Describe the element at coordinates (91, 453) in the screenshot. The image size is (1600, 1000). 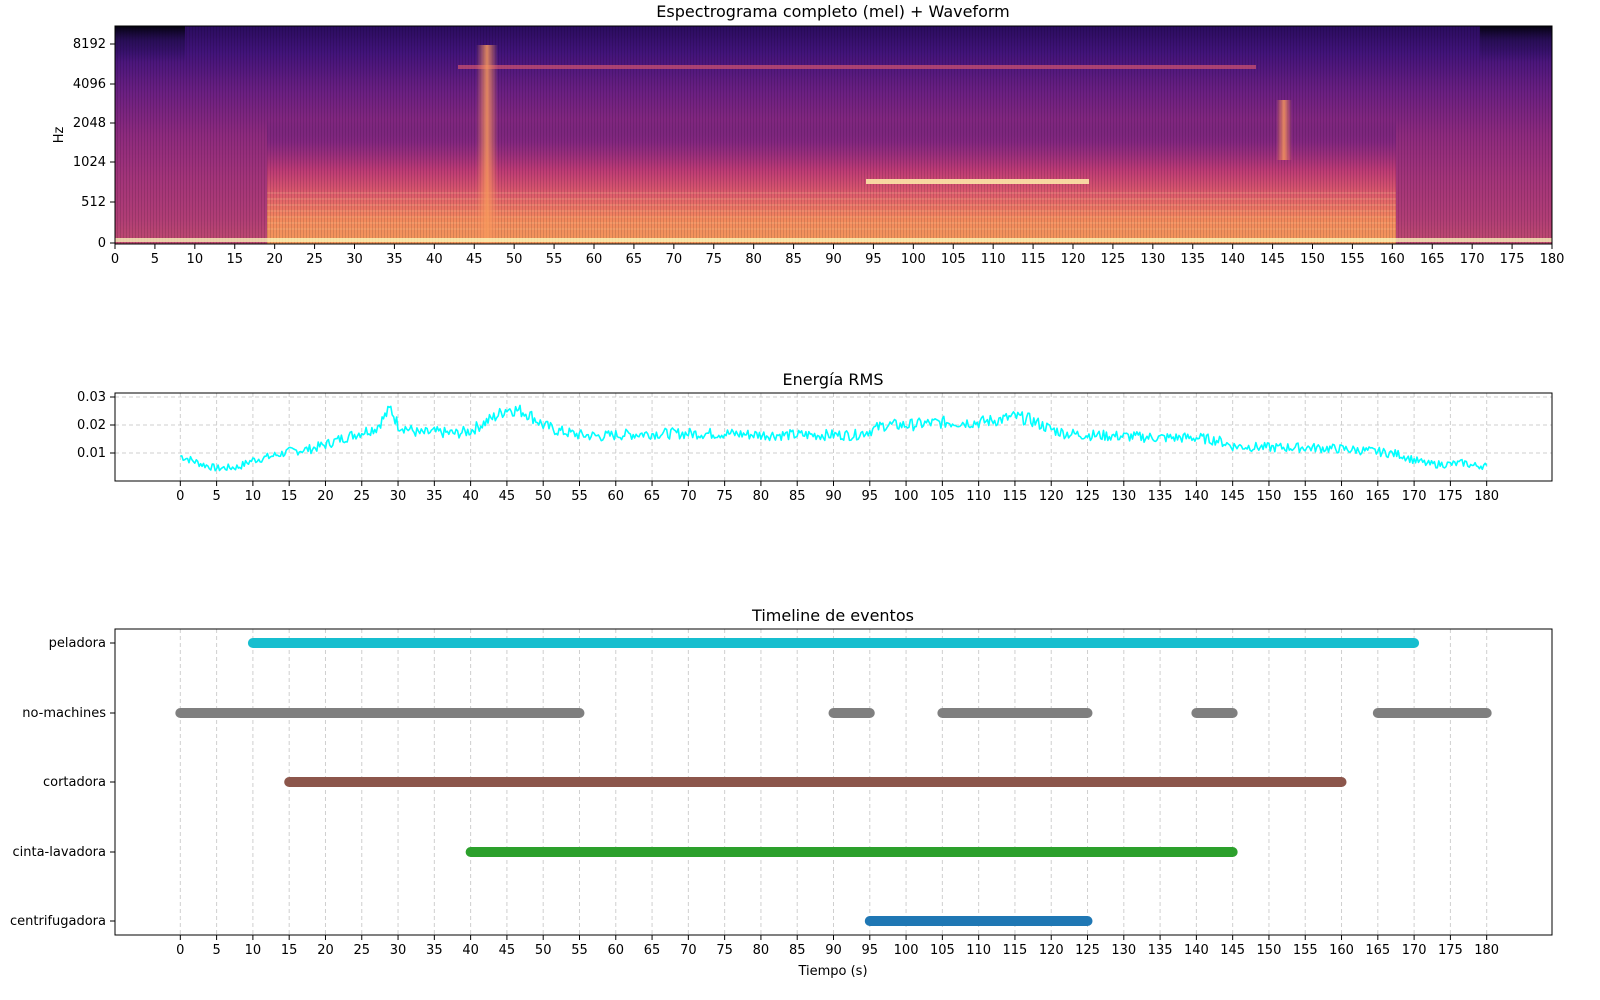
I see `y-tick-label: 0.01` at that location.